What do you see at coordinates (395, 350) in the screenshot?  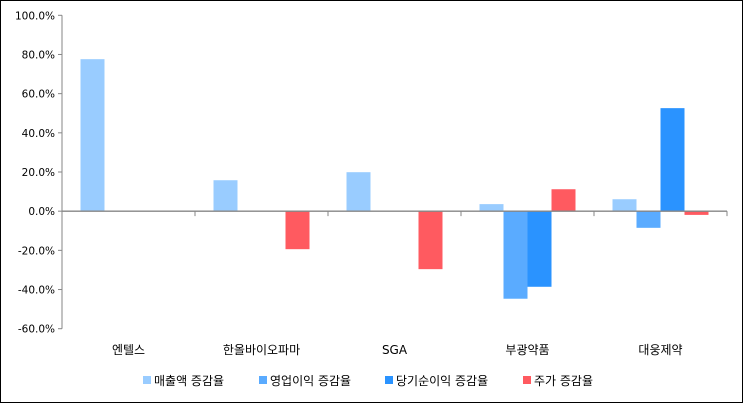 I see `x-tick-label: SGA` at bounding box center [395, 350].